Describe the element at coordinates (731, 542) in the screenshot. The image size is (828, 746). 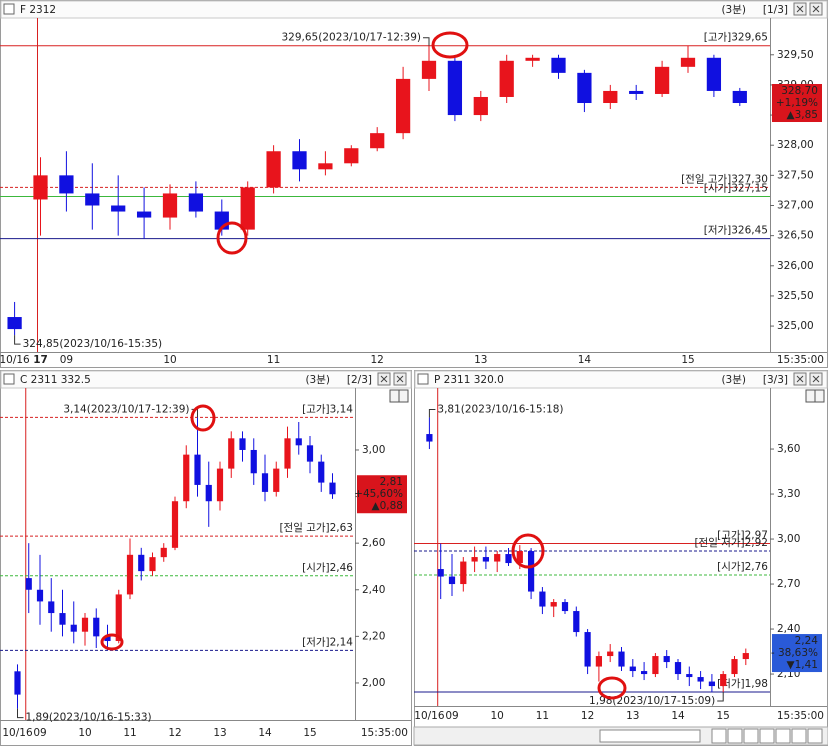
I see `reference-label: [전일 저가]2,92` at that location.